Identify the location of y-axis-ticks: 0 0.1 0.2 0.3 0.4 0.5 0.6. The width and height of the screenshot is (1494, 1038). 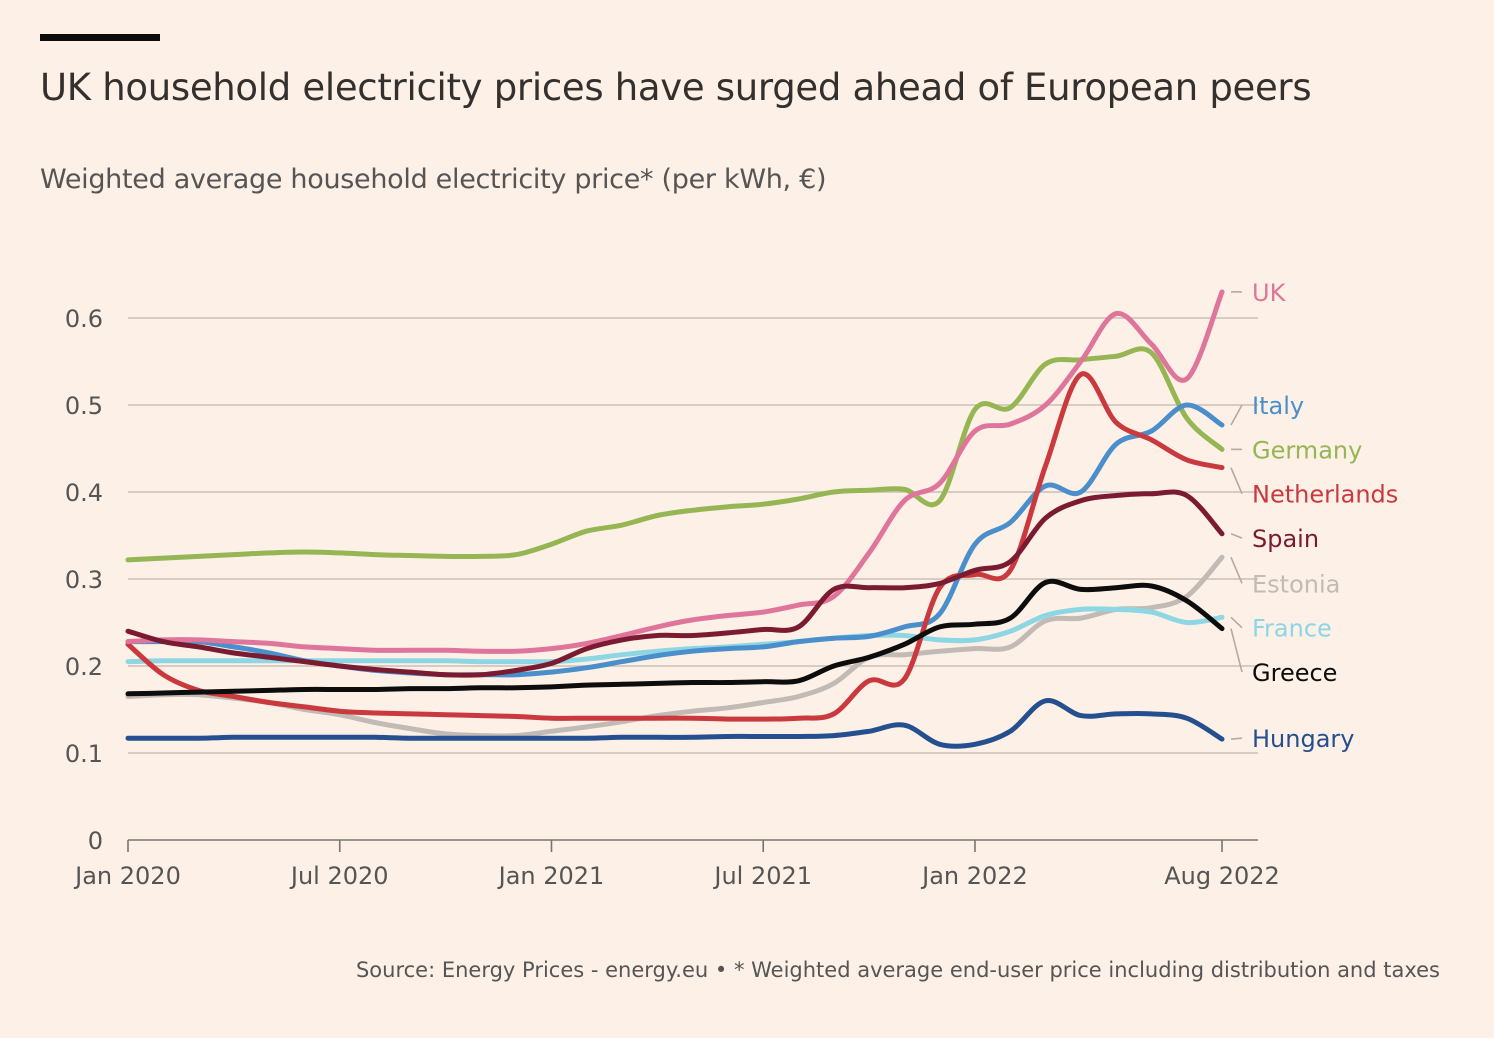
(84, 580).